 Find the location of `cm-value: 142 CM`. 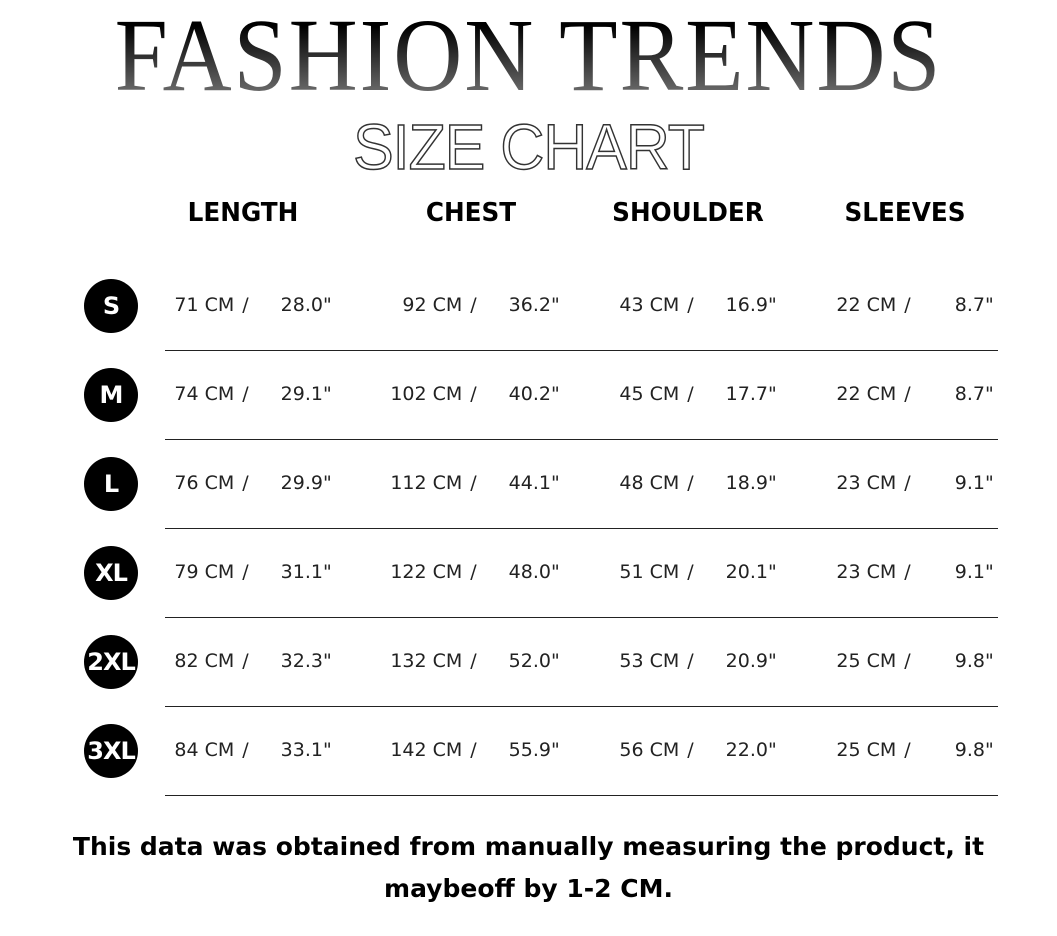

cm-value: 142 CM is located at coordinates (426, 750).